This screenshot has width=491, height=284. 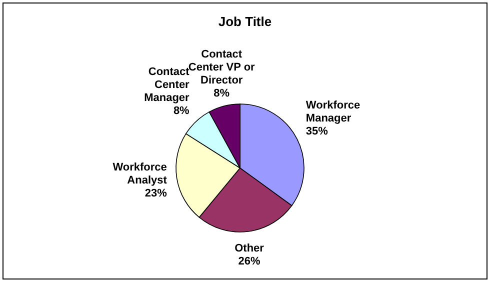 What do you see at coordinates (222, 67) in the screenshot?
I see `slice-label: Contact Center VP or Director` at bounding box center [222, 67].